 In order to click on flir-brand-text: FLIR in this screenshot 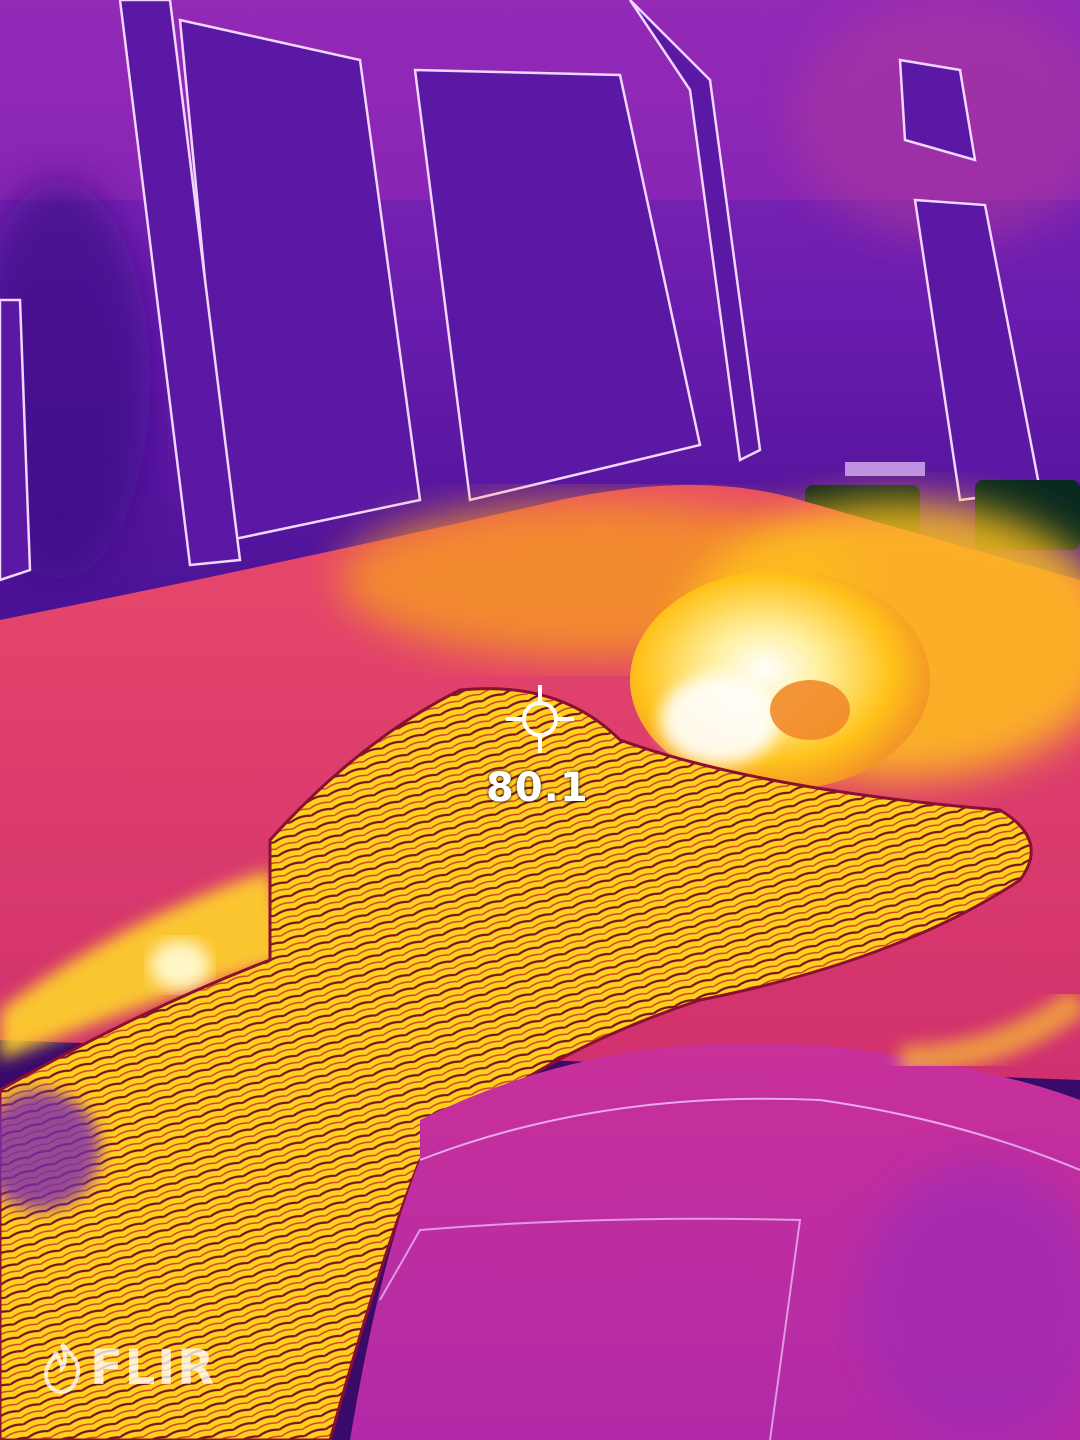, I will do `click(153, 1368)`.